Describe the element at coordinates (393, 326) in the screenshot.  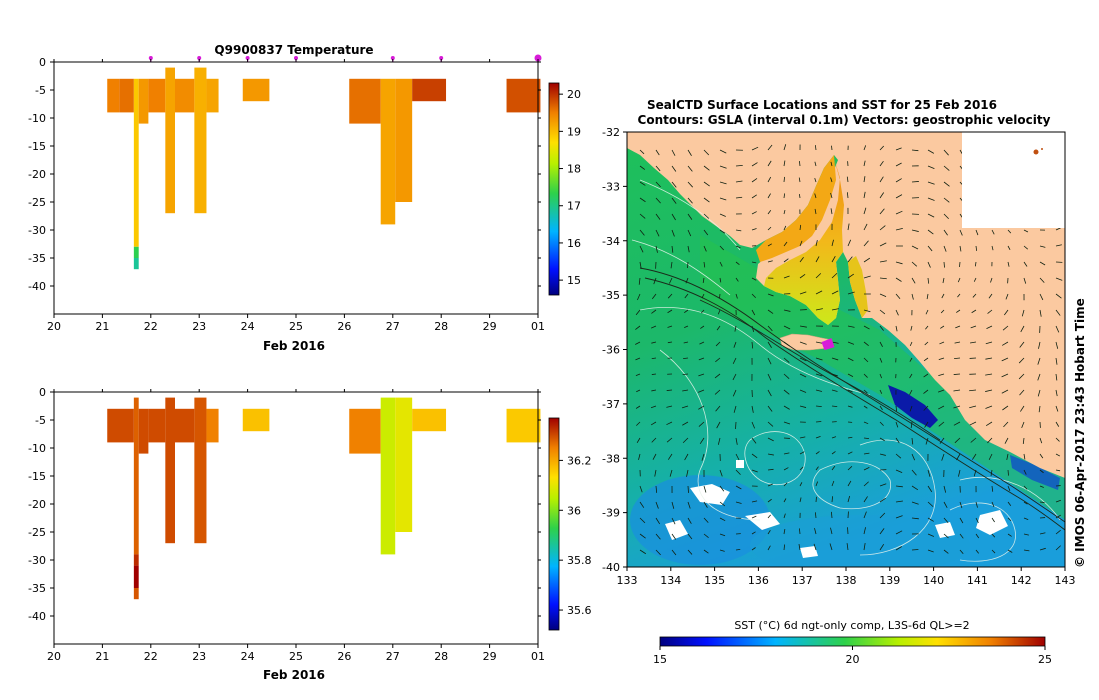
I see `x-tick-label: 27` at that location.